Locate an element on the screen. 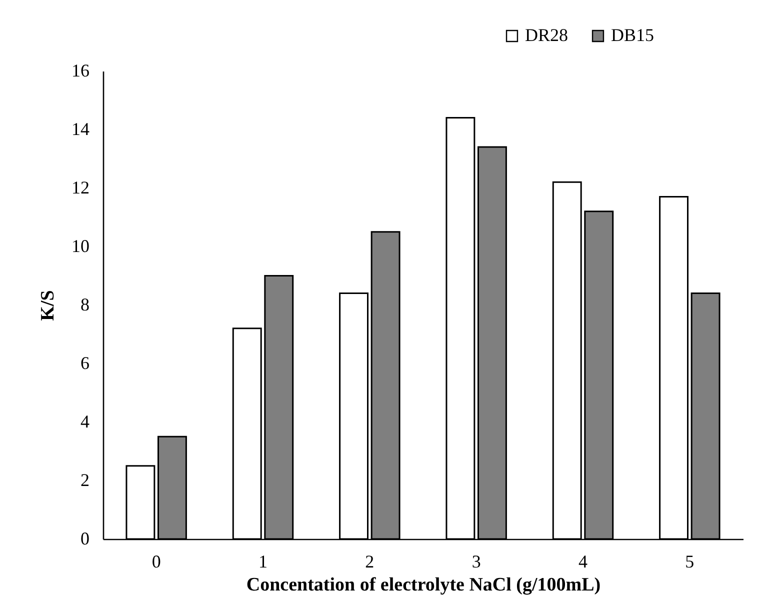  x-tick-label: 0 is located at coordinates (156, 562).